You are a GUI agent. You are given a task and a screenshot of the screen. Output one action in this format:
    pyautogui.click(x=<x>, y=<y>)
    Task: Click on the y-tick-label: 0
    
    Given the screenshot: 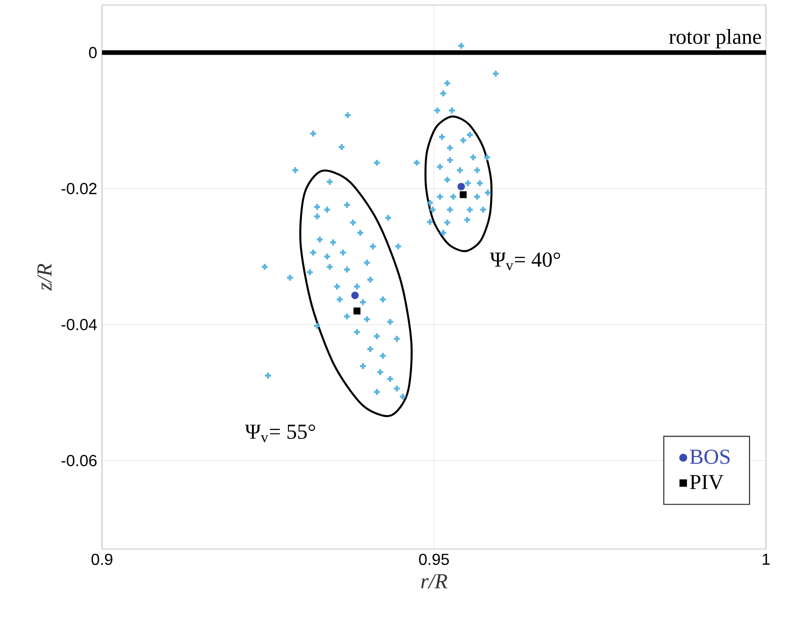 What is the action you would take?
    pyautogui.click(x=93, y=52)
    